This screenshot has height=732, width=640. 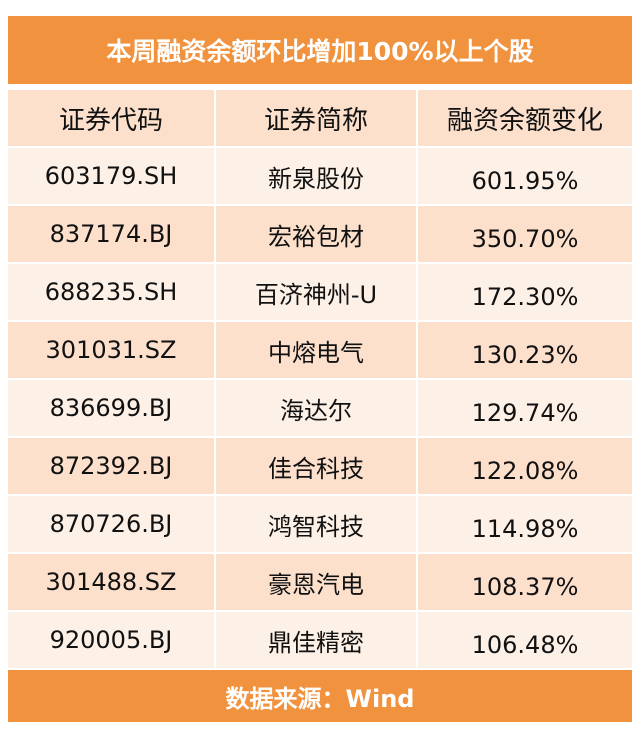 I want to click on cell-code: 920005.BJ, so click(x=112, y=641).